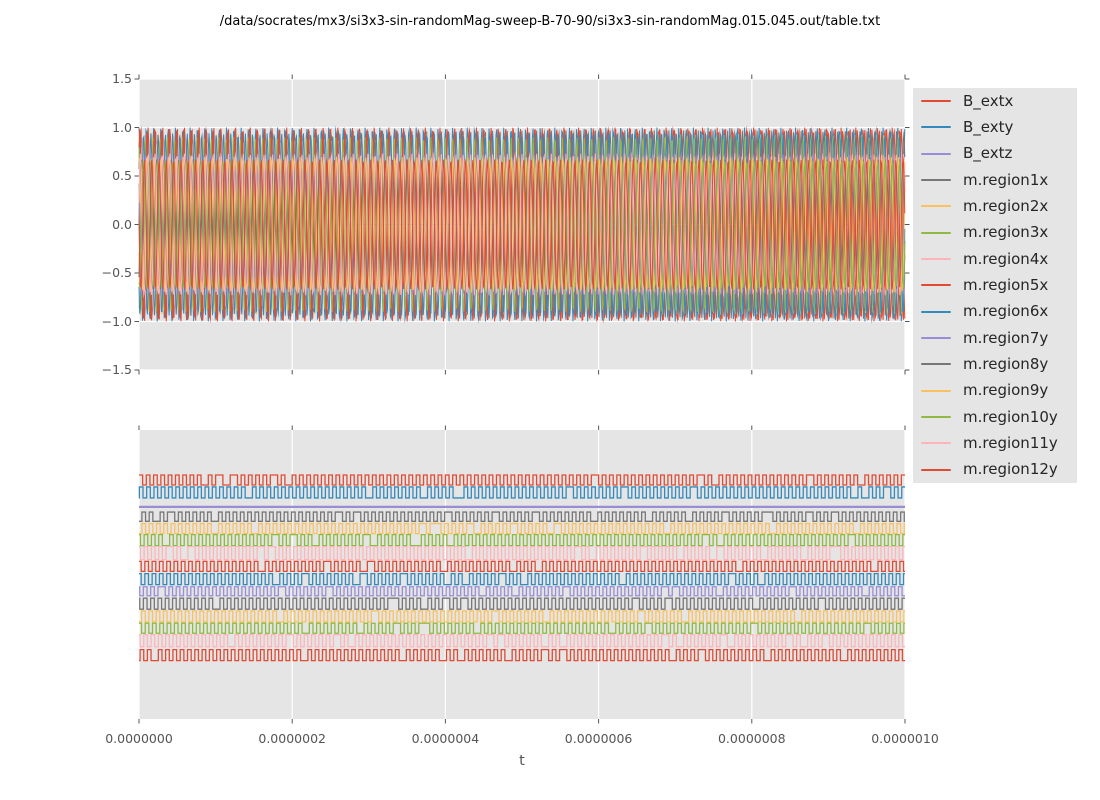 Image resolution: width=1100 pixels, height=800 pixels. I want to click on legend-entry-label: m.region11y, so click(1010, 442).